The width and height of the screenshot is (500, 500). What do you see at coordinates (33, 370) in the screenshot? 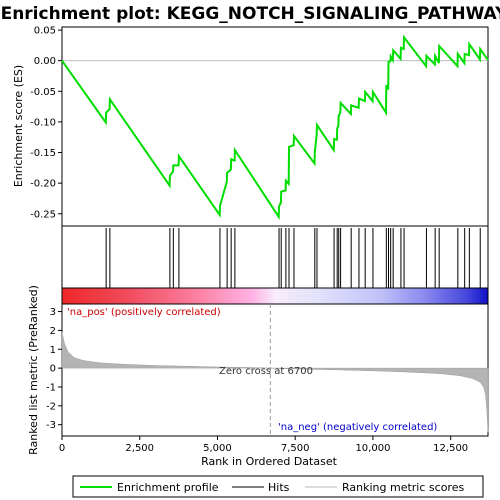
I see `ranked-y-axis-label: Ranked list metric (PreRanked)` at bounding box center [33, 370].